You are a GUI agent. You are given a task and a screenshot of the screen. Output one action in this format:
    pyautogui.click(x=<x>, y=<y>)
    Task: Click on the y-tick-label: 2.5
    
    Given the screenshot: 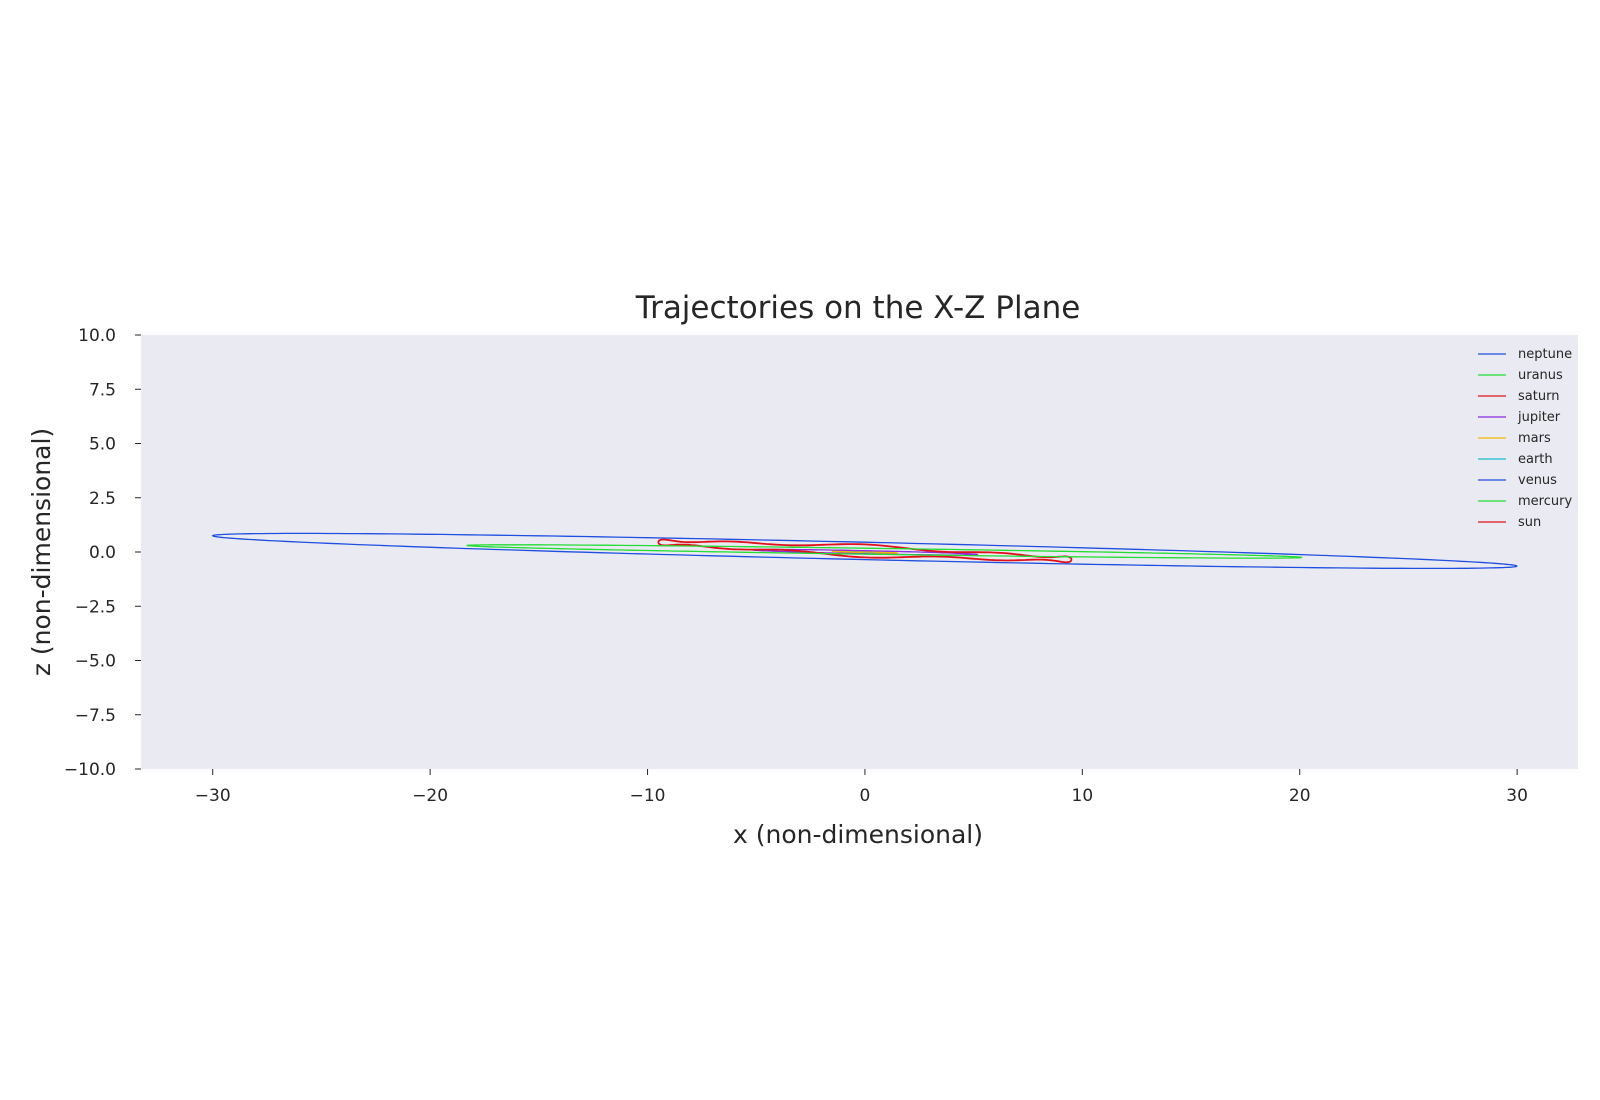 What is the action you would take?
    pyautogui.click(x=102, y=499)
    